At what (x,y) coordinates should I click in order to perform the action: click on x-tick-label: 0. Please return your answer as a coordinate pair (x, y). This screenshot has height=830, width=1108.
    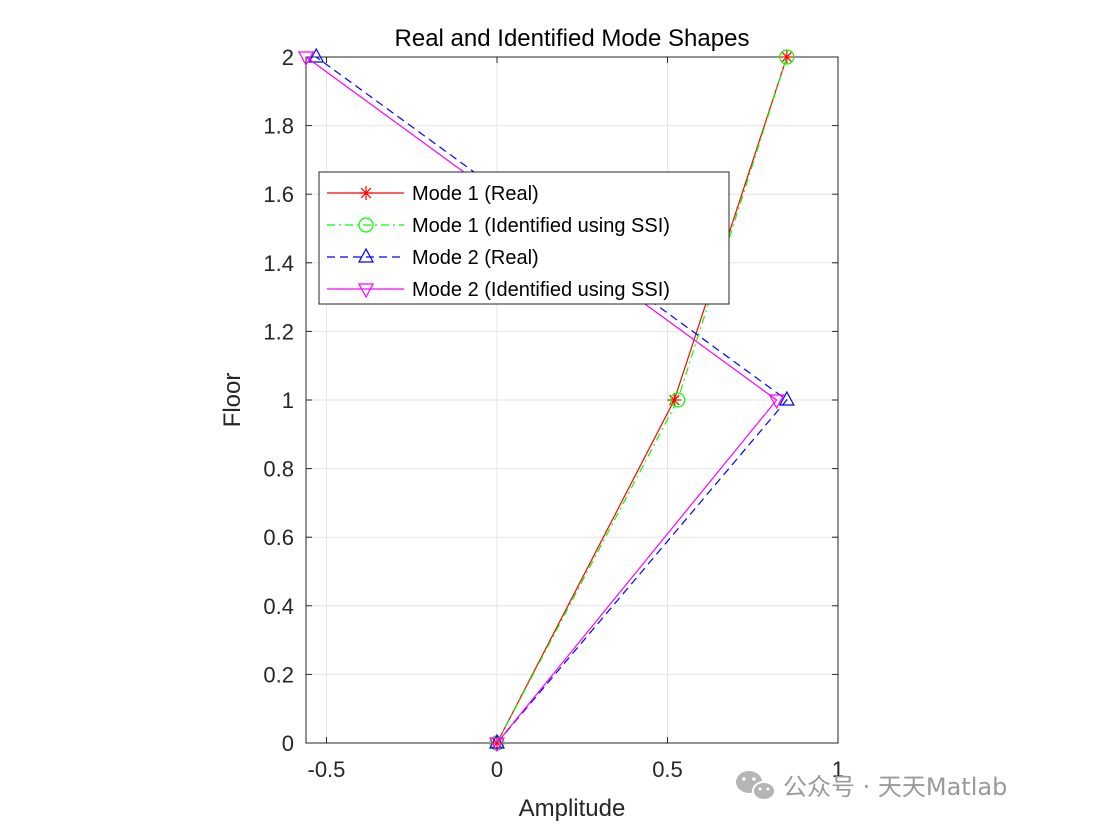
    Looking at the image, I should click on (497, 769).